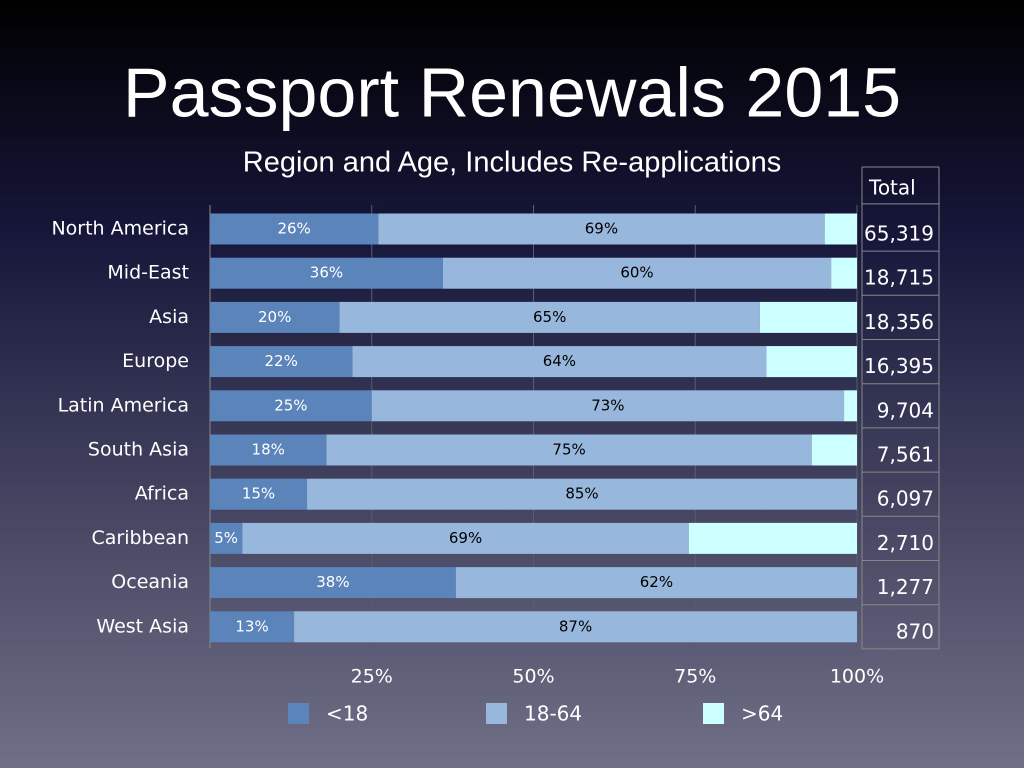 This screenshot has width=1024, height=768. Describe the element at coordinates (695, 677) in the screenshot. I see `x-tick-label: 75%` at that location.